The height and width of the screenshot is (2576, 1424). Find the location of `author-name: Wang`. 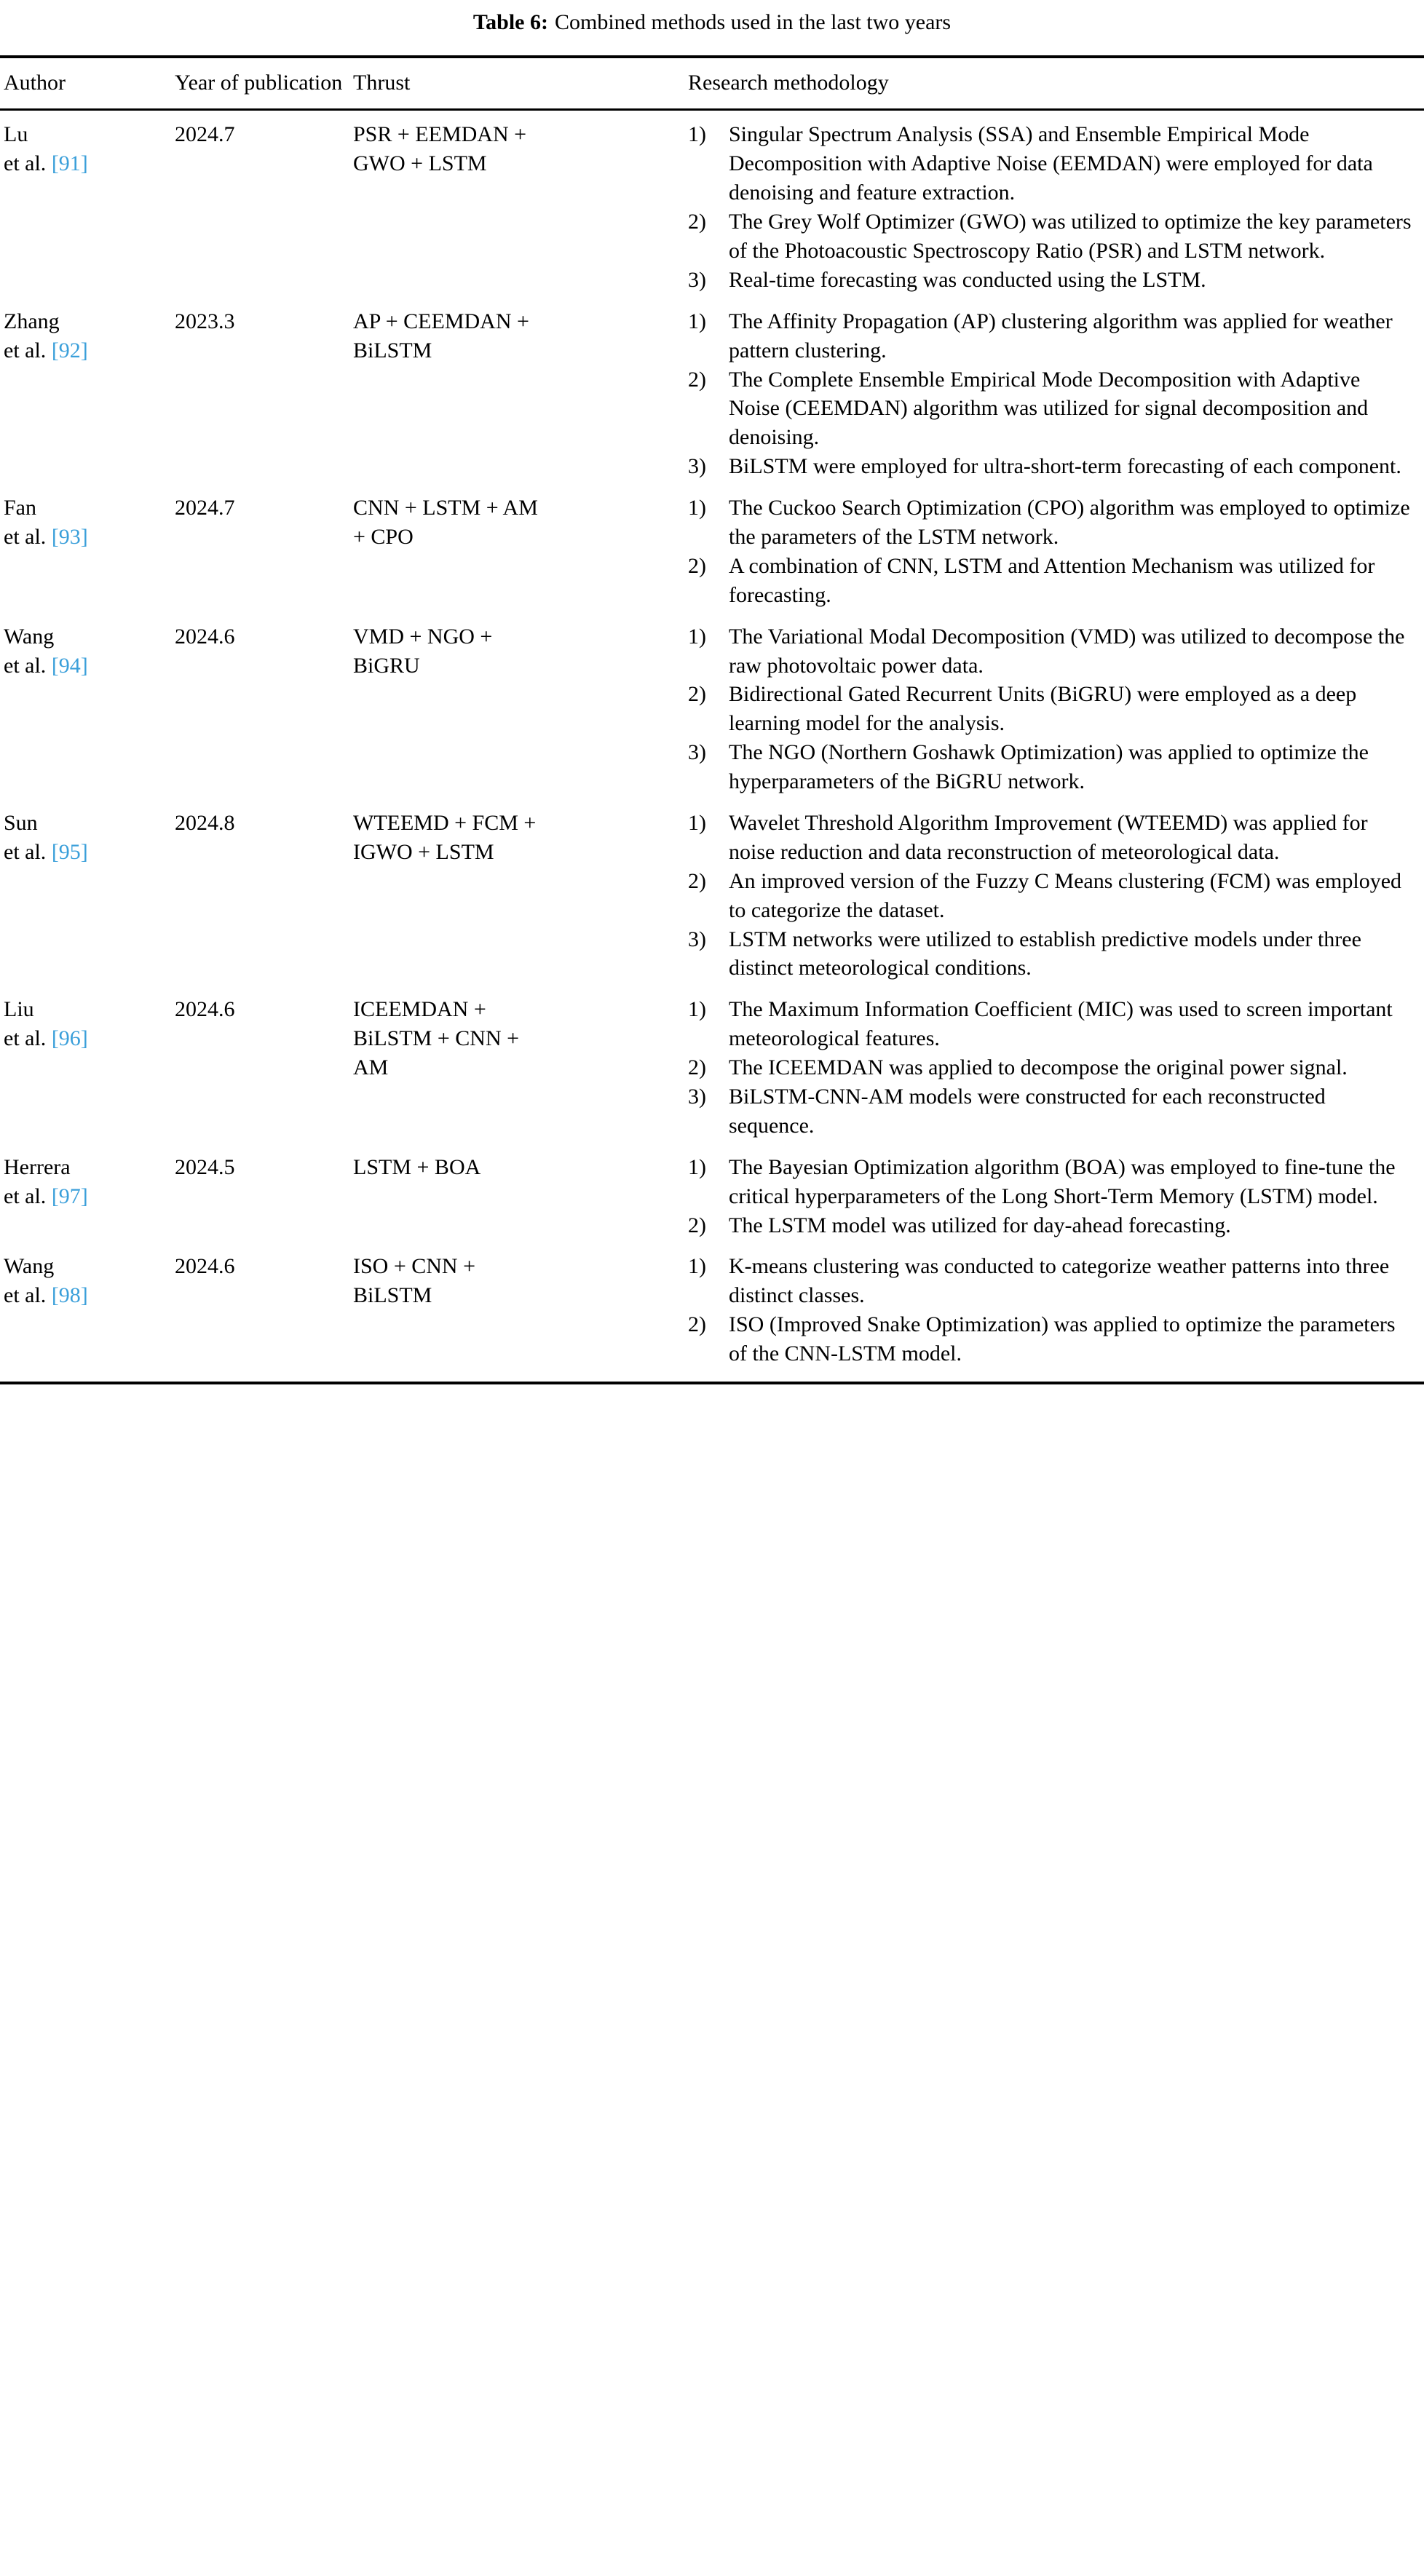

author-name: Wang is located at coordinates (30, 1266).